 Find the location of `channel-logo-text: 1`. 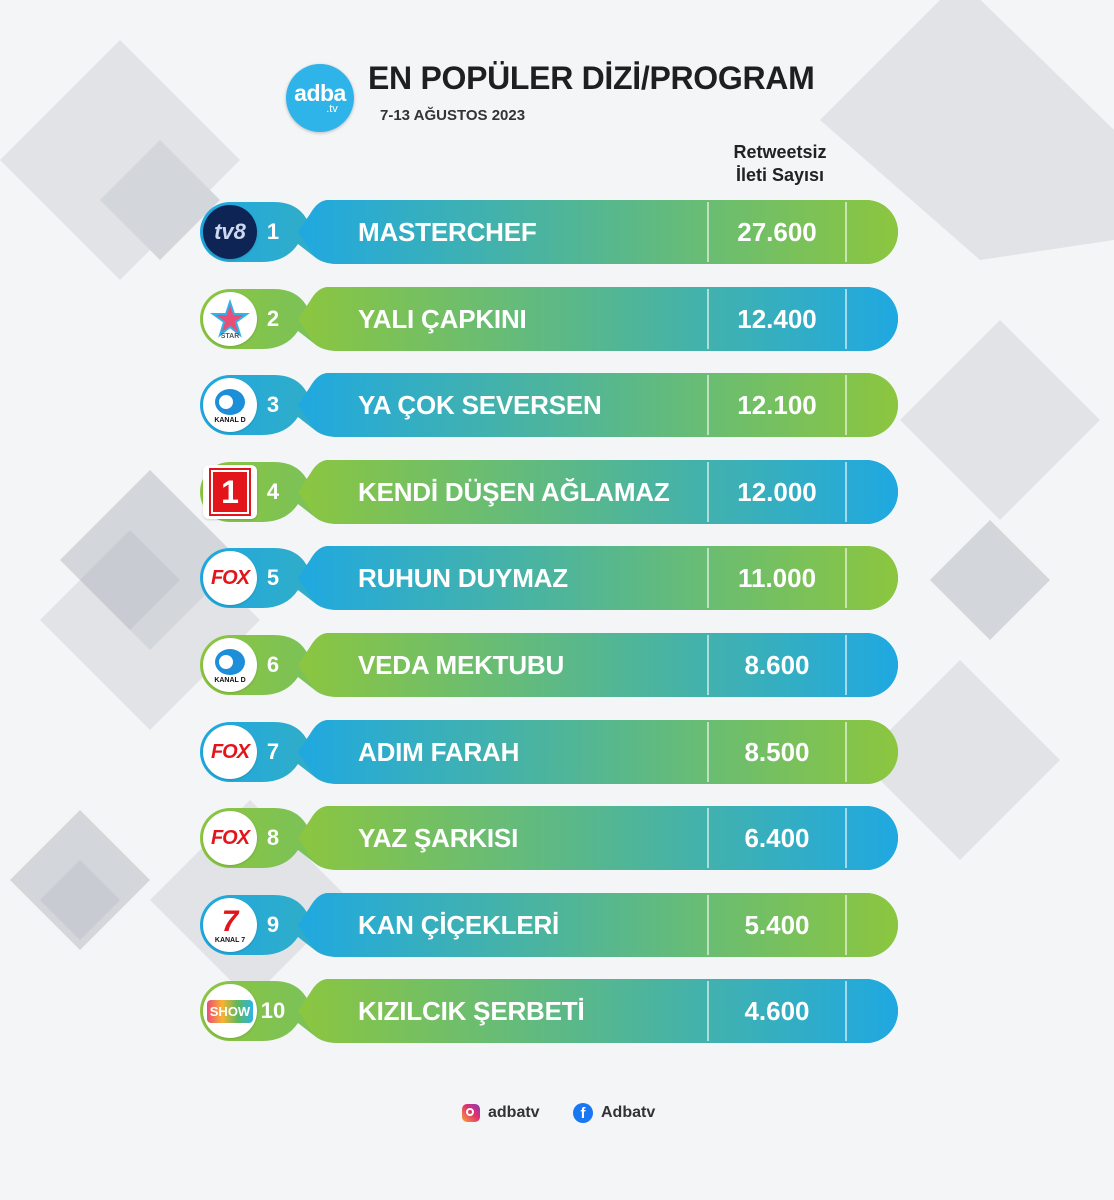

channel-logo-text: 1 is located at coordinates (230, 492).